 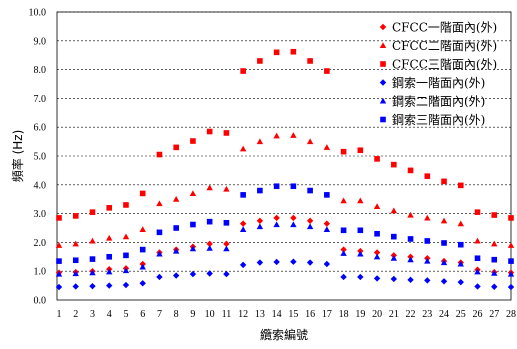 What do you see at coordinates (411, 314) in the screenshot?
I see `x-tick-22: 22` at bounding box center [411, 314].